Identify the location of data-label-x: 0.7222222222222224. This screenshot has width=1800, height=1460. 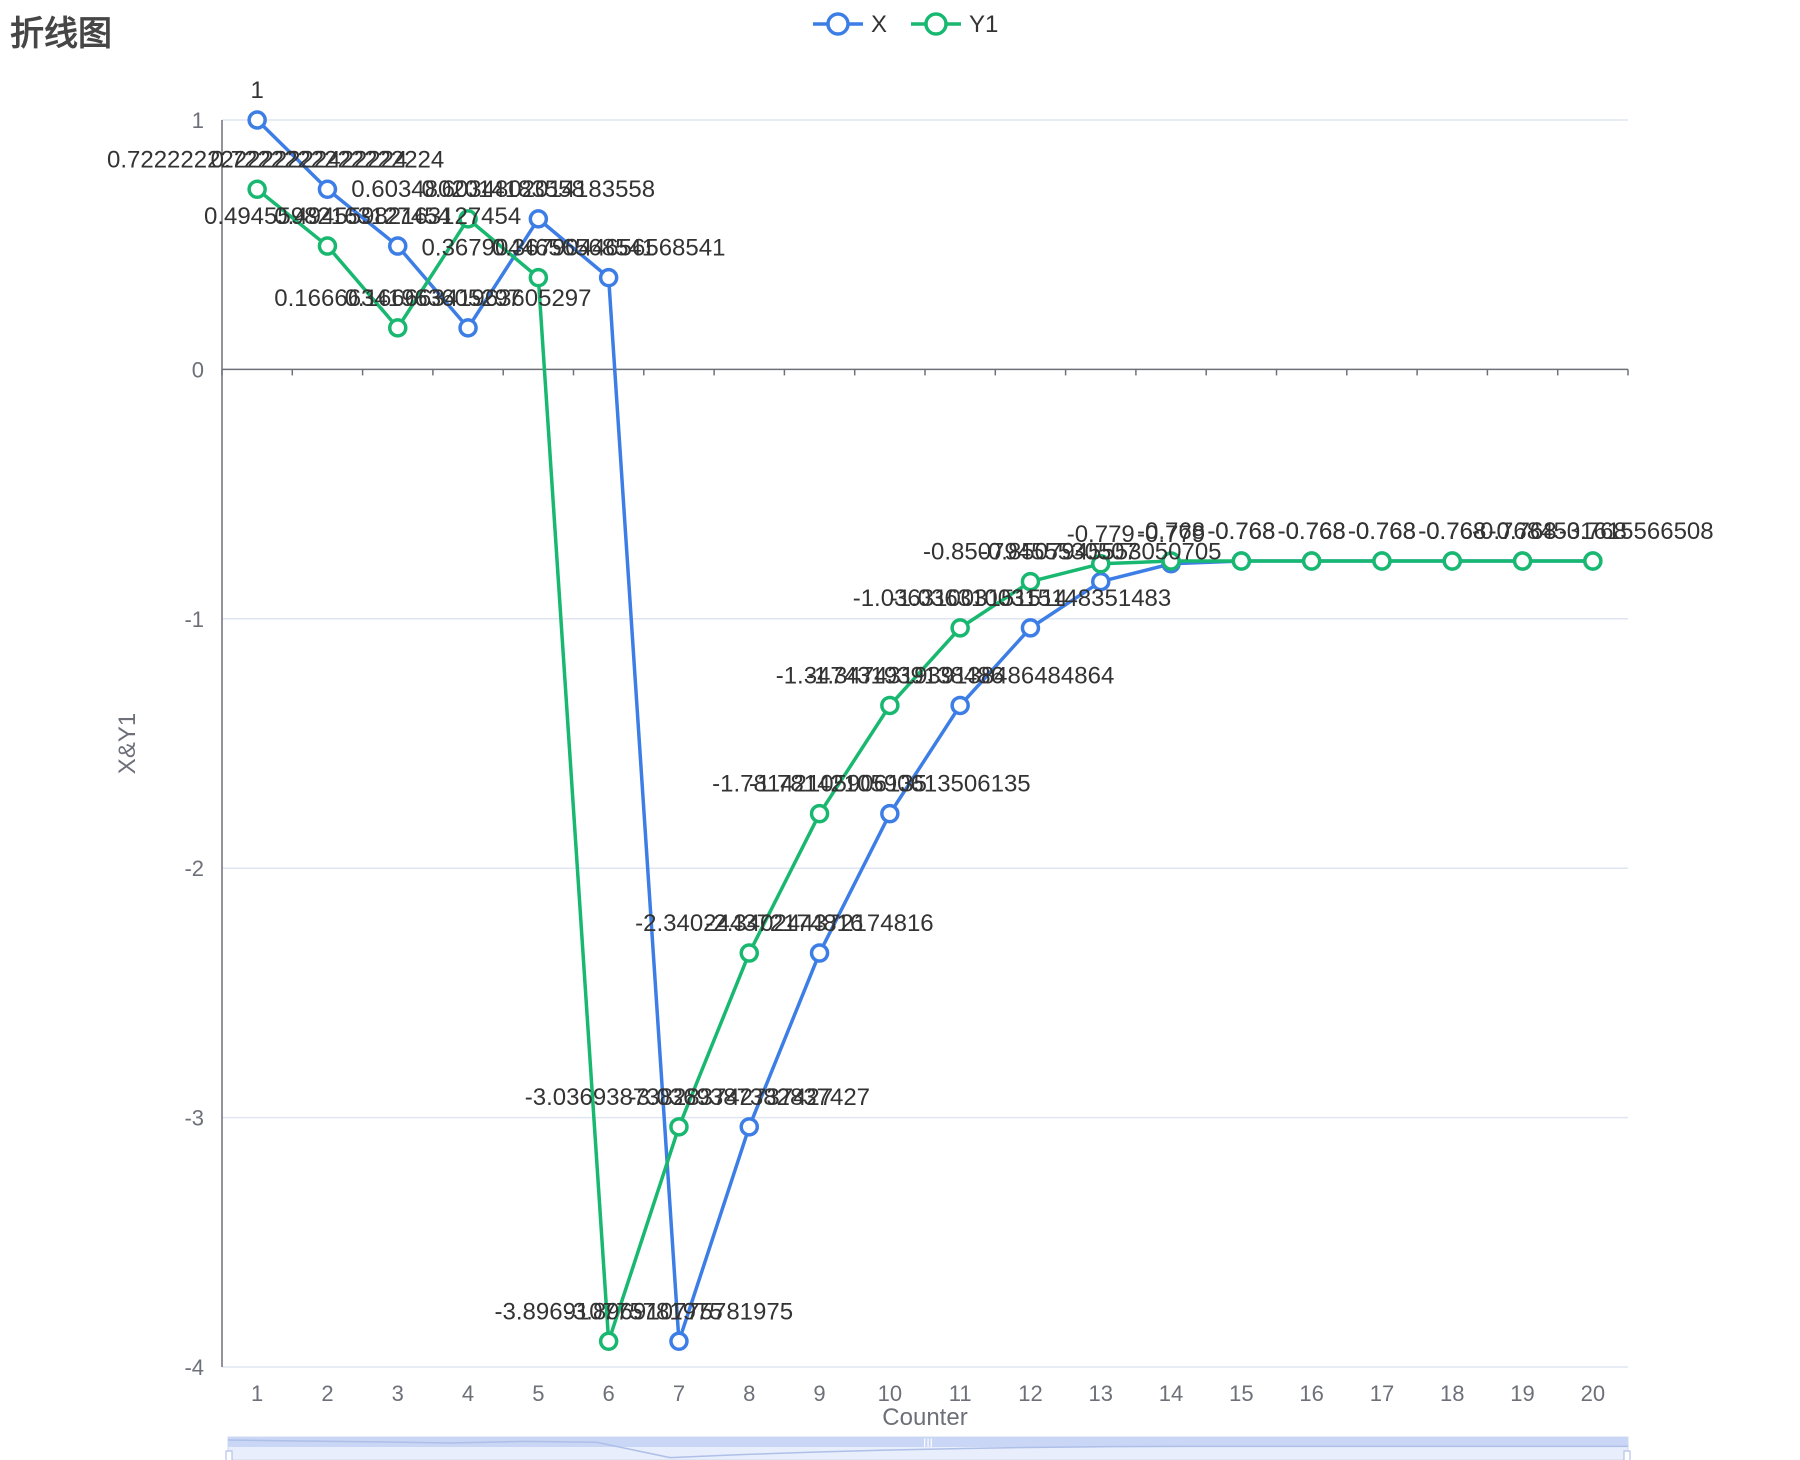
(328, 159).